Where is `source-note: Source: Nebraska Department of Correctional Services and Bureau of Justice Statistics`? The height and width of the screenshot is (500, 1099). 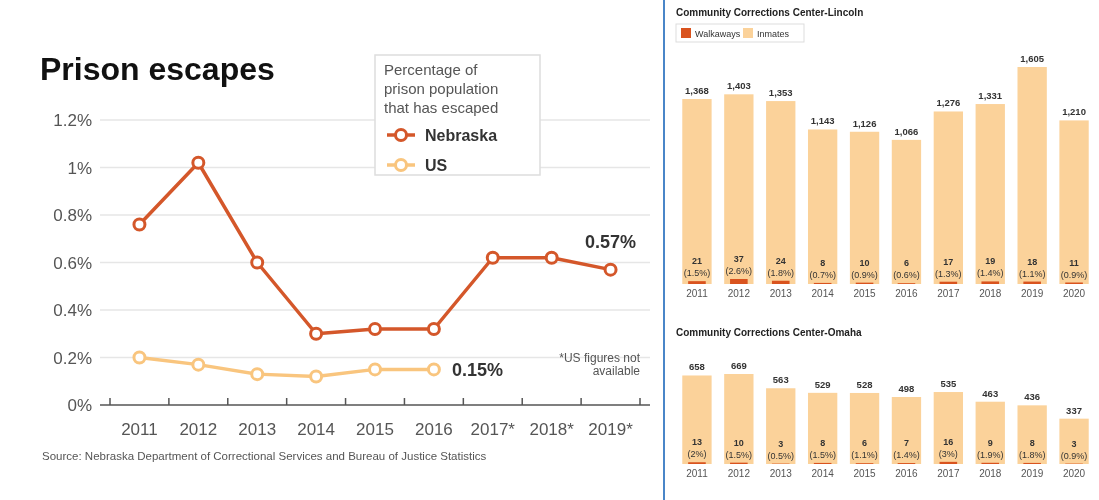 source-note: Source: Nebraska Department of Correctional Services and Bureau of Justice Statistics is located at coordinates (264, 456).